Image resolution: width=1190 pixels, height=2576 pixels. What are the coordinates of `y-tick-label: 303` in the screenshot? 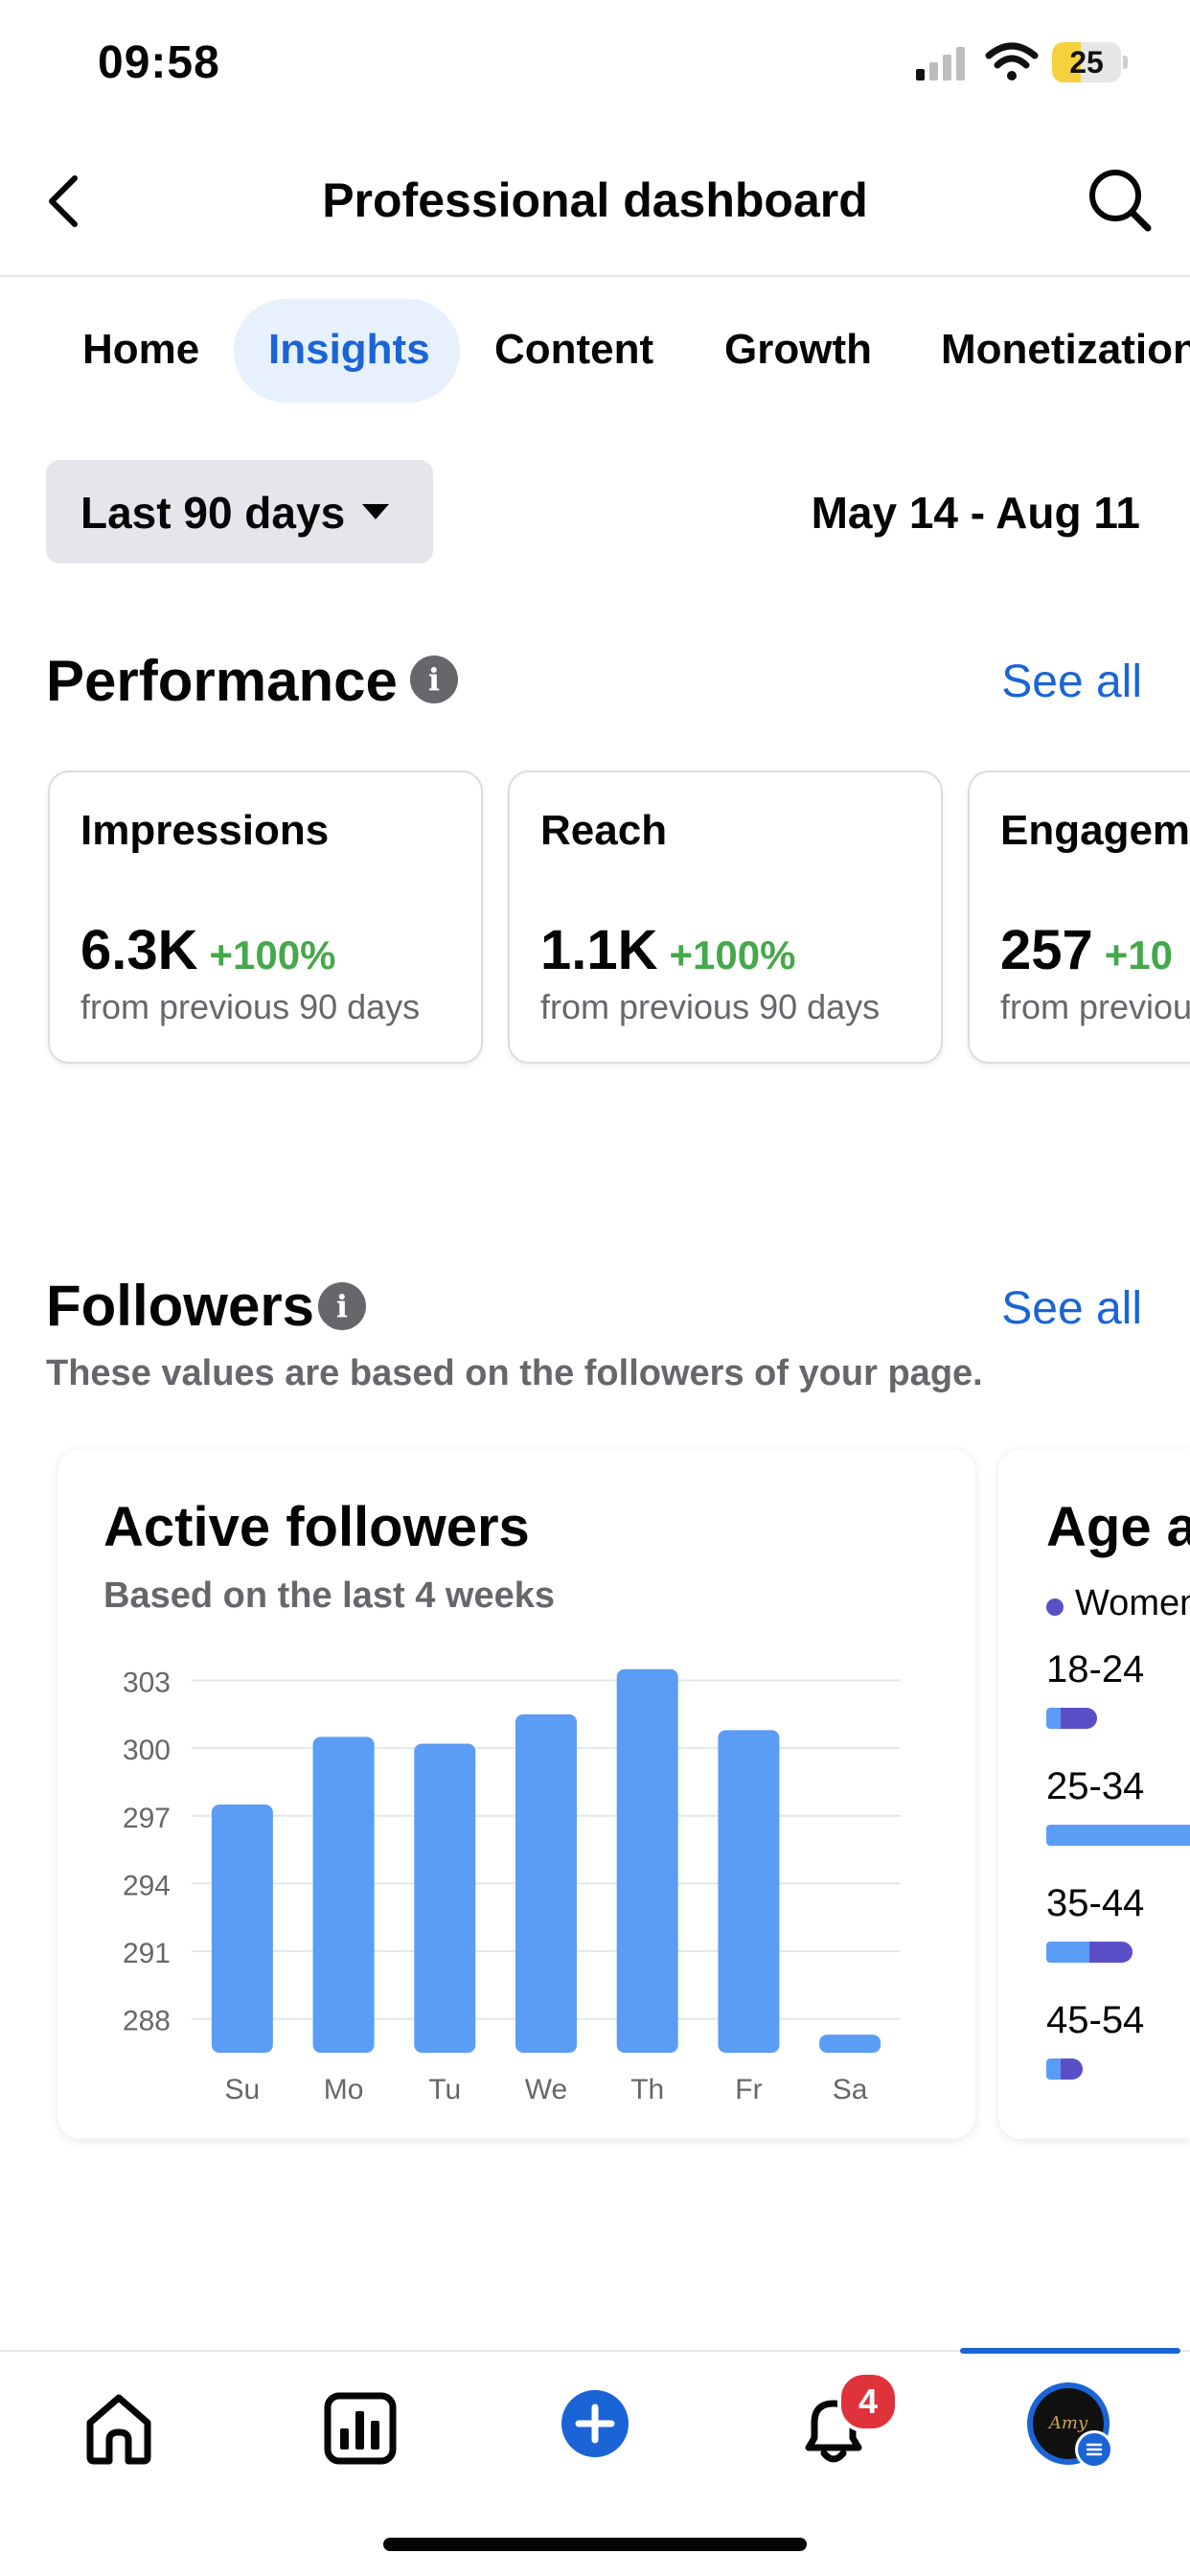 It's located at (147, 1683).